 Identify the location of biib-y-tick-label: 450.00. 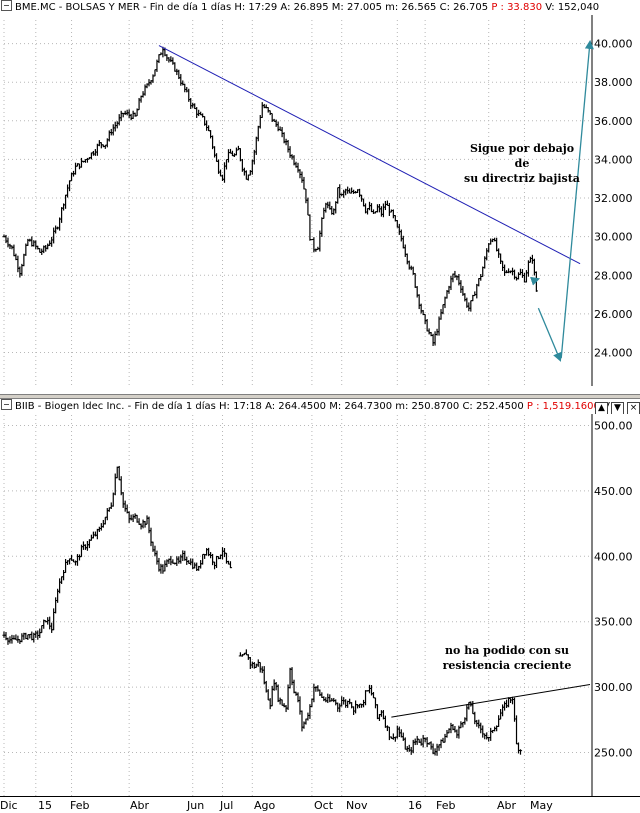
(613, 491).